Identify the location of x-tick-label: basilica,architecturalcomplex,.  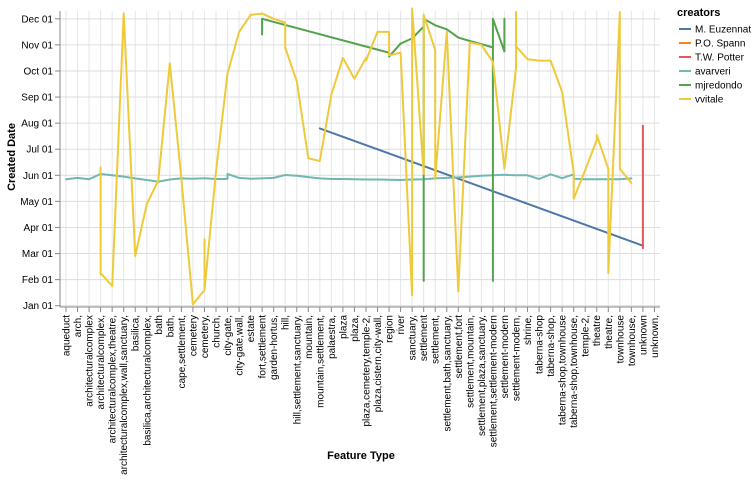
(147, 380).